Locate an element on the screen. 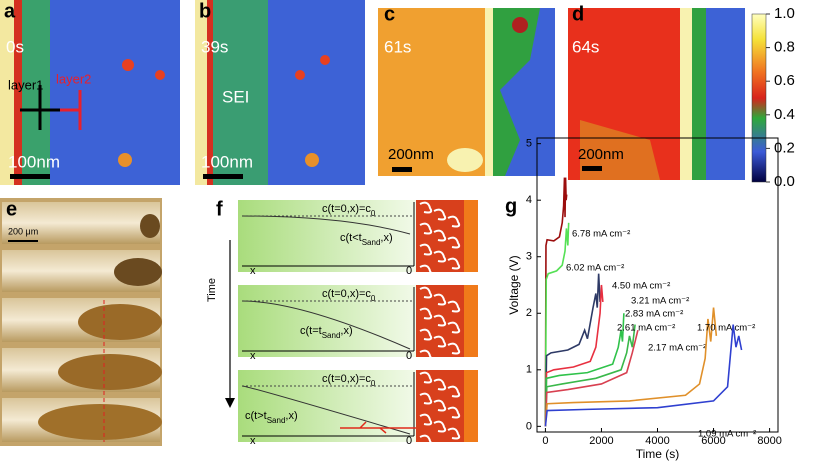  x-axis-label: Time (s) is located at coordinates (658, 454).